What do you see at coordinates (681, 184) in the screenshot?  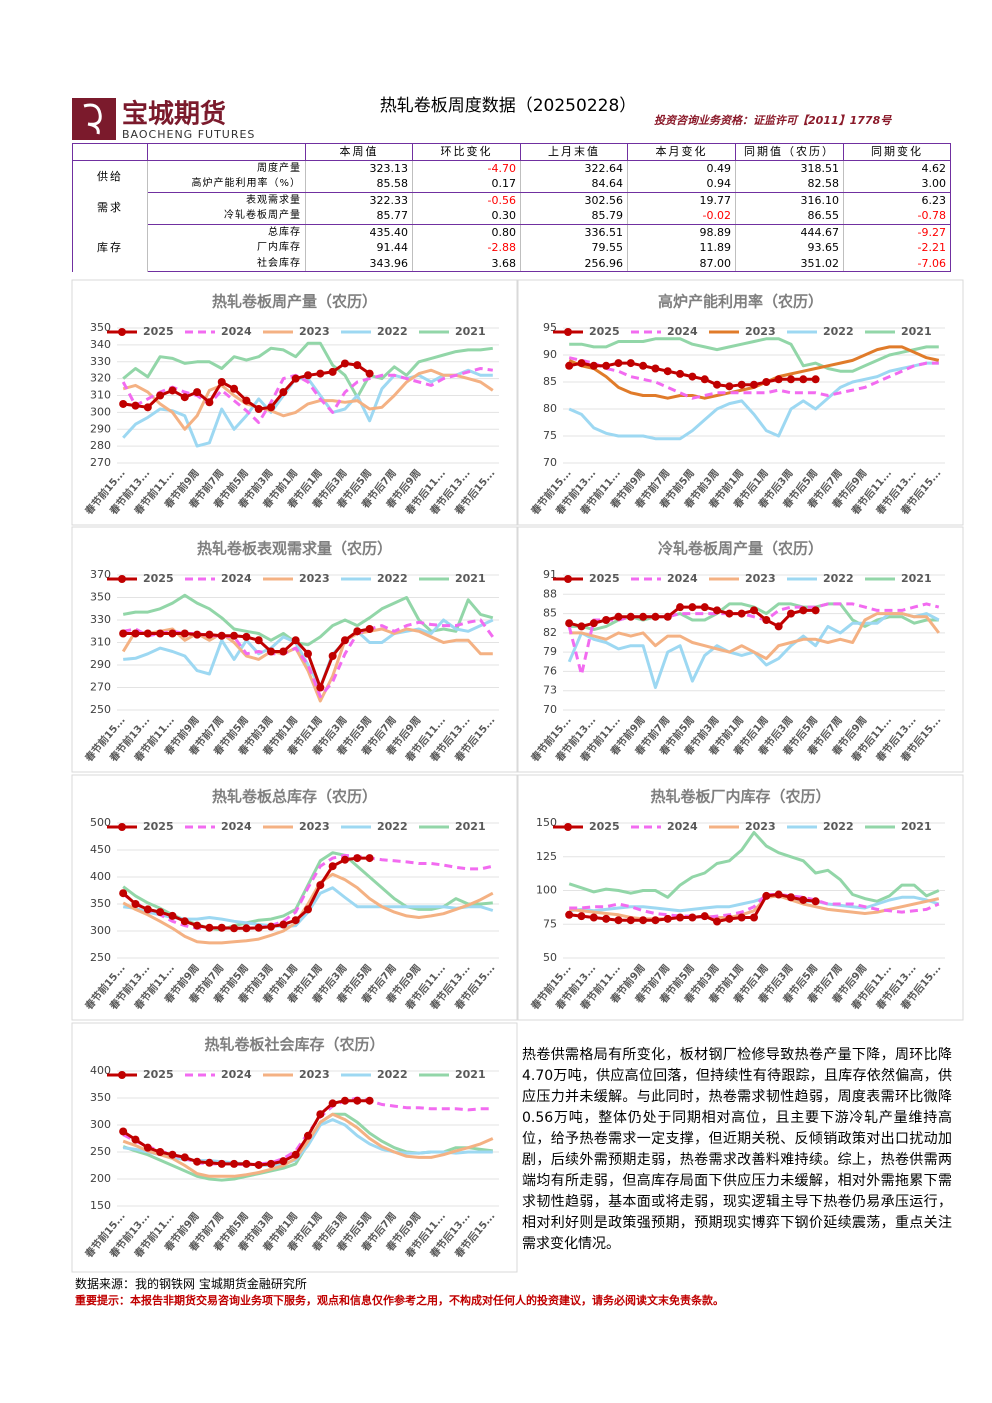 I see `value-cell: 0.94` at bounding box center [681, 184].